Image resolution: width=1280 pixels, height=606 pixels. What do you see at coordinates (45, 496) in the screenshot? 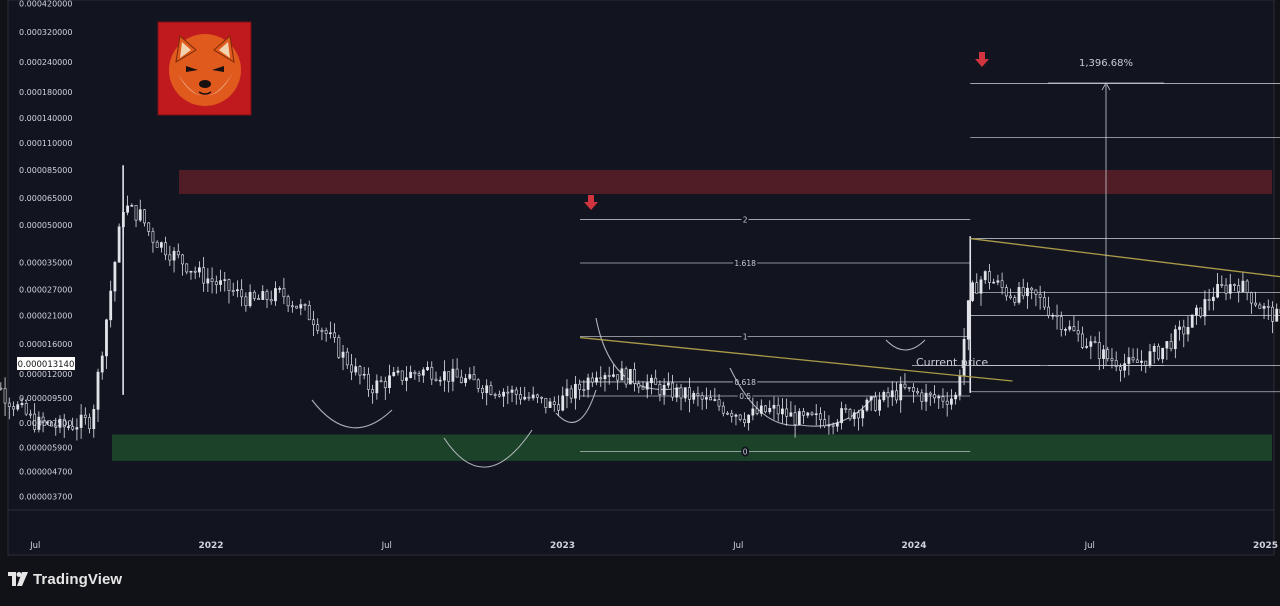
I see `y-tick-label: 0.000003700` at bounding box center [45, 496].